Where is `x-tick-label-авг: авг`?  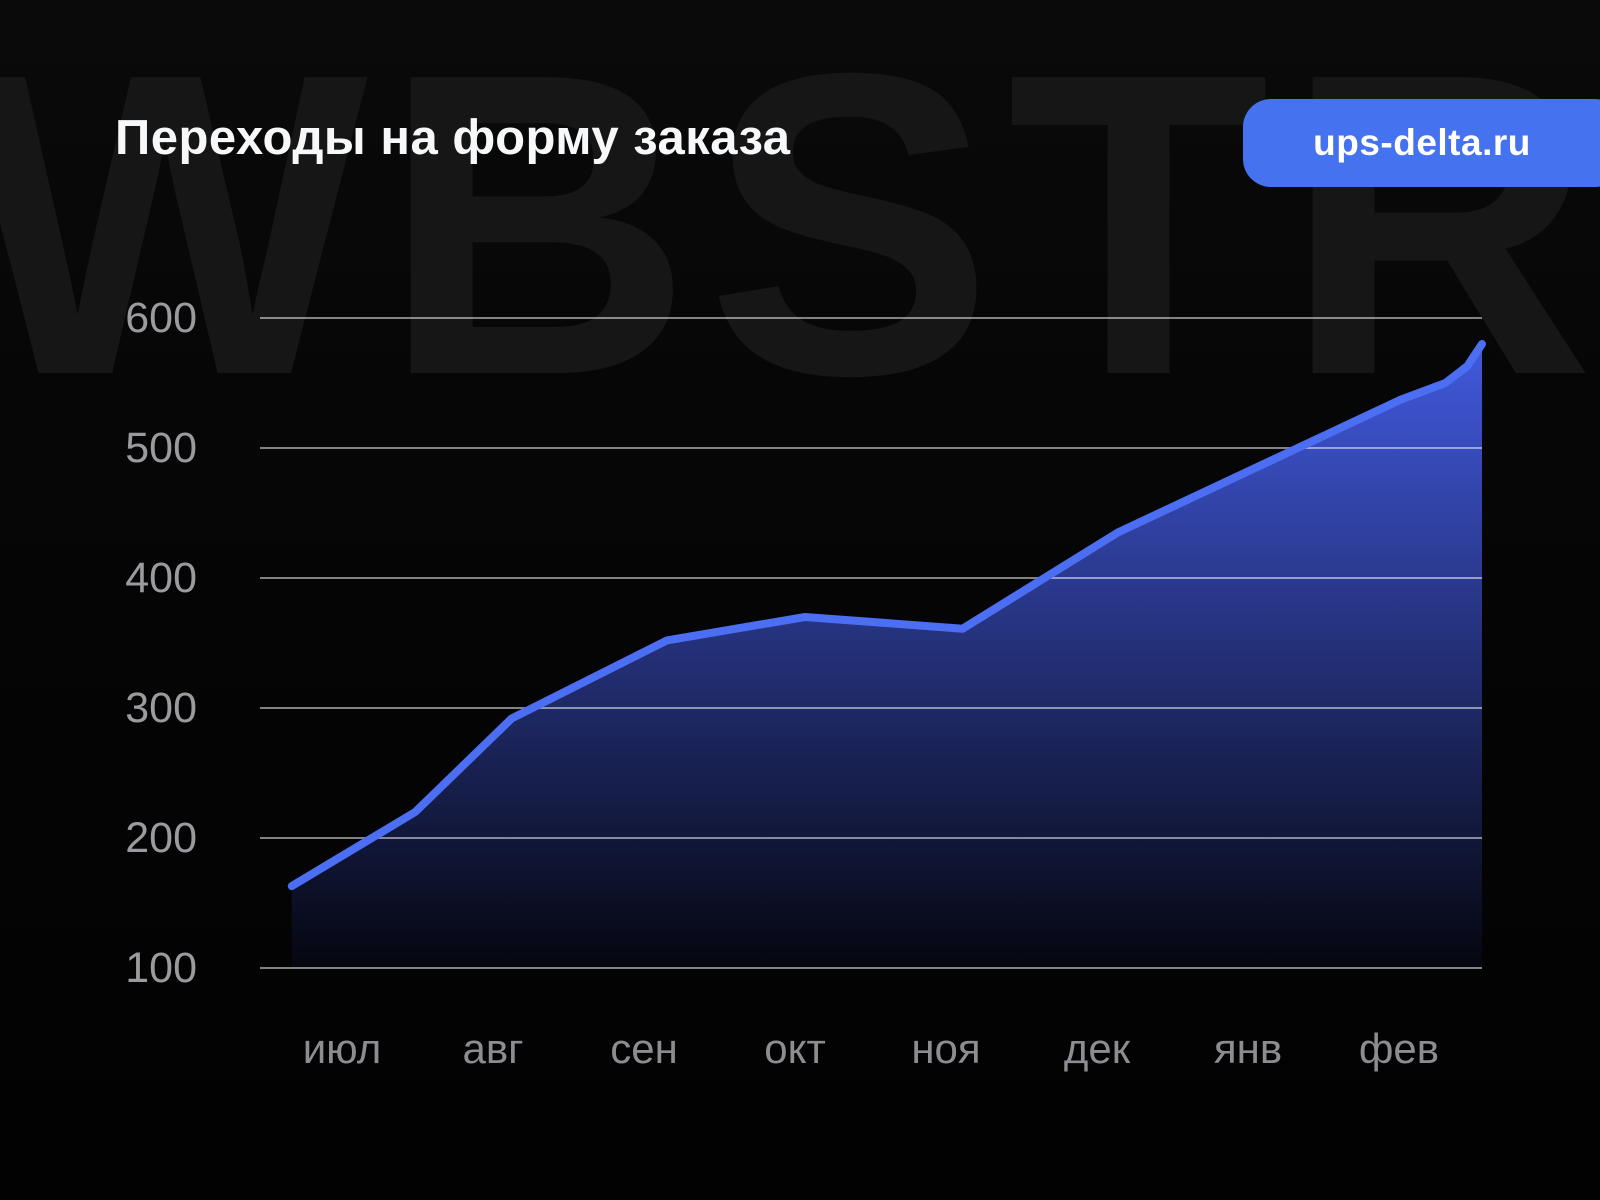
x-tick-label-авг: авг is located at coordinates (493, 1048).